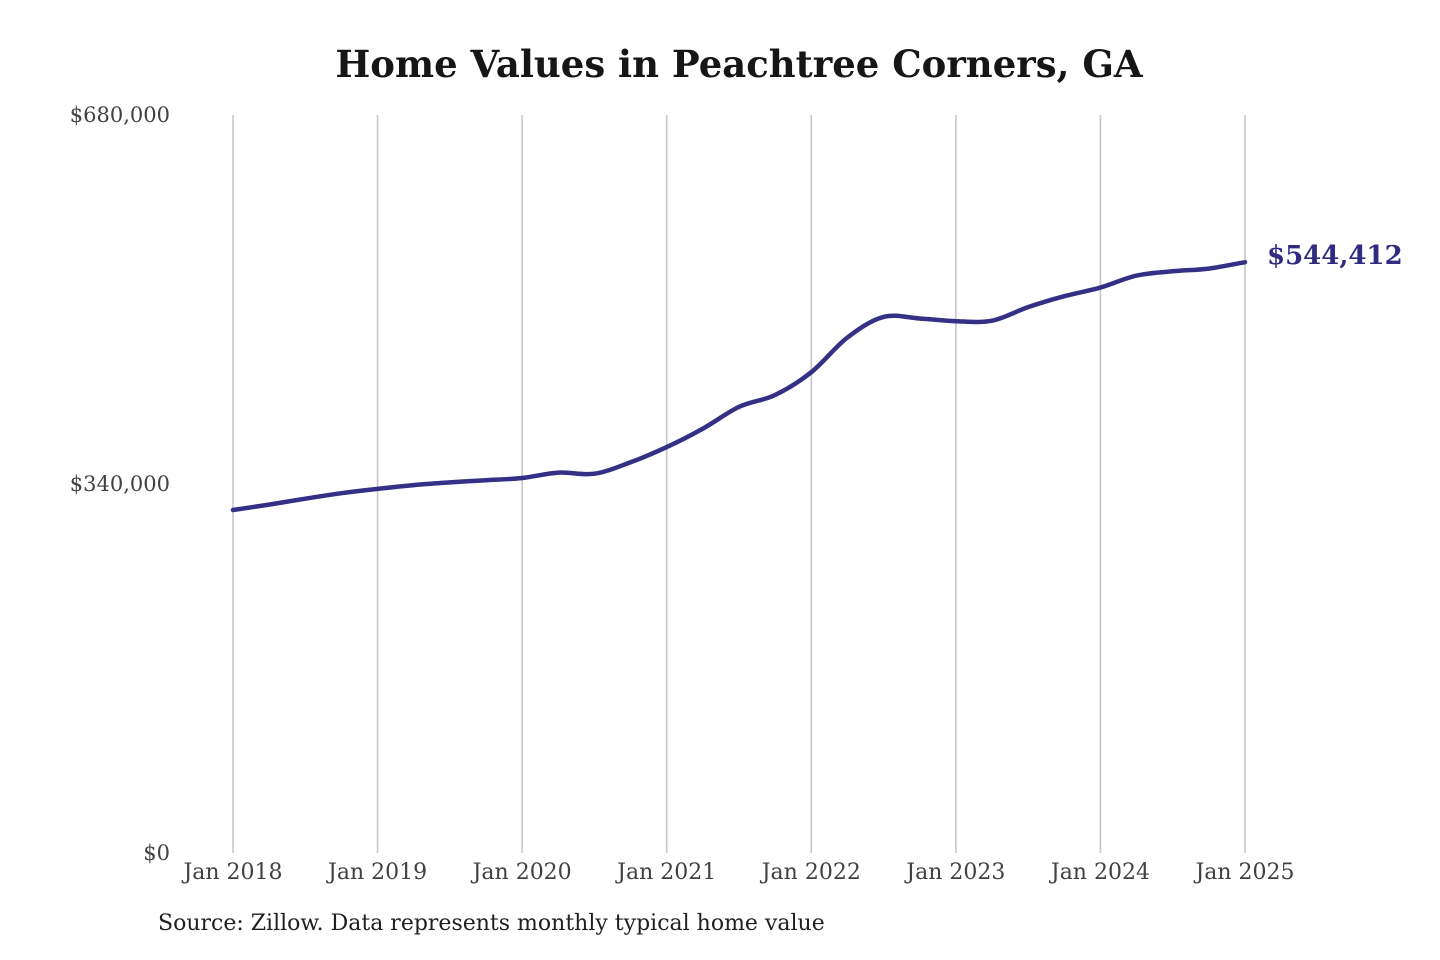  Describe the element at coordinates (739, 64) in the screenshot. I see `chart-title: Home Values in Peachtree Corners, GA` at that location.